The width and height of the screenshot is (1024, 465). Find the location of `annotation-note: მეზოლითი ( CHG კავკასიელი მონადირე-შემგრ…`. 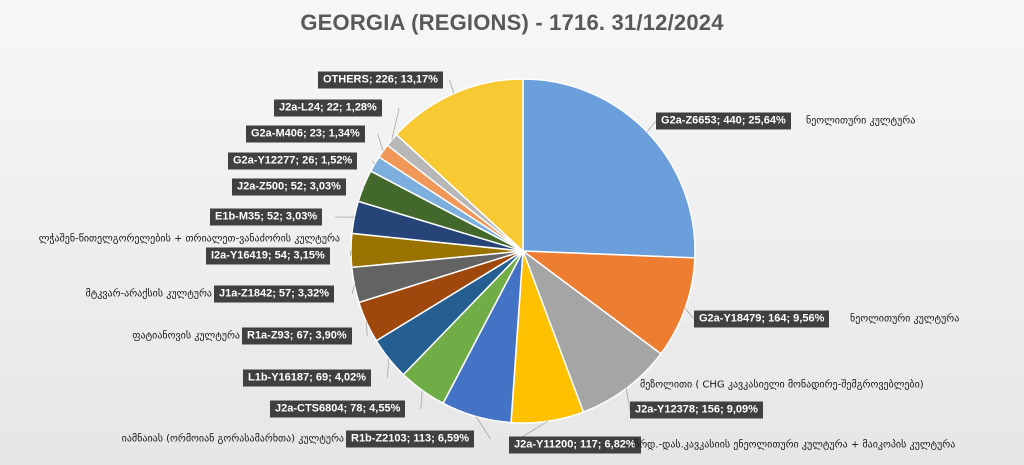

annotation-note: მეზოლითი ( CHG კავკასიელი მონადირე-შემგრ… is located at coordinates (782, 385).